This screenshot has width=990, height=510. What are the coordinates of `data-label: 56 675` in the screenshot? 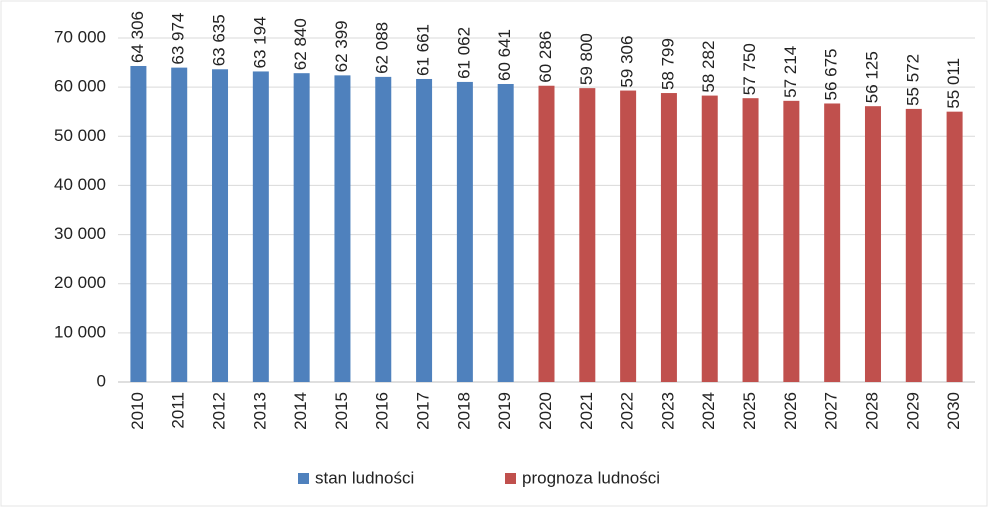 It's located at (831, 74).